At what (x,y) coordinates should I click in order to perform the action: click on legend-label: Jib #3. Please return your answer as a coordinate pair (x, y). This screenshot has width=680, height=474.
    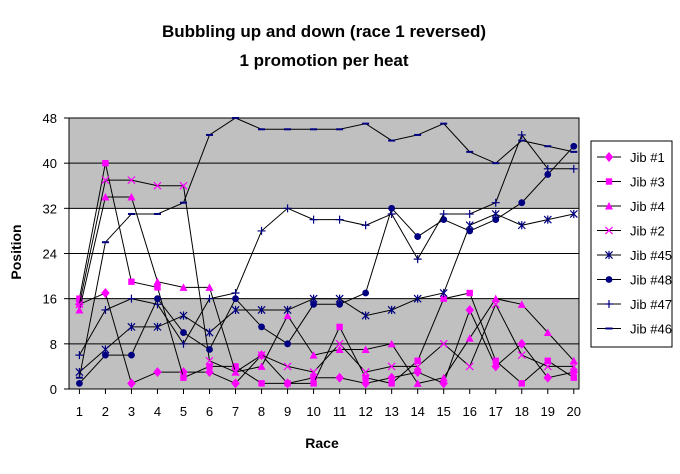
    Looking at the image, I should click on (647, 182).